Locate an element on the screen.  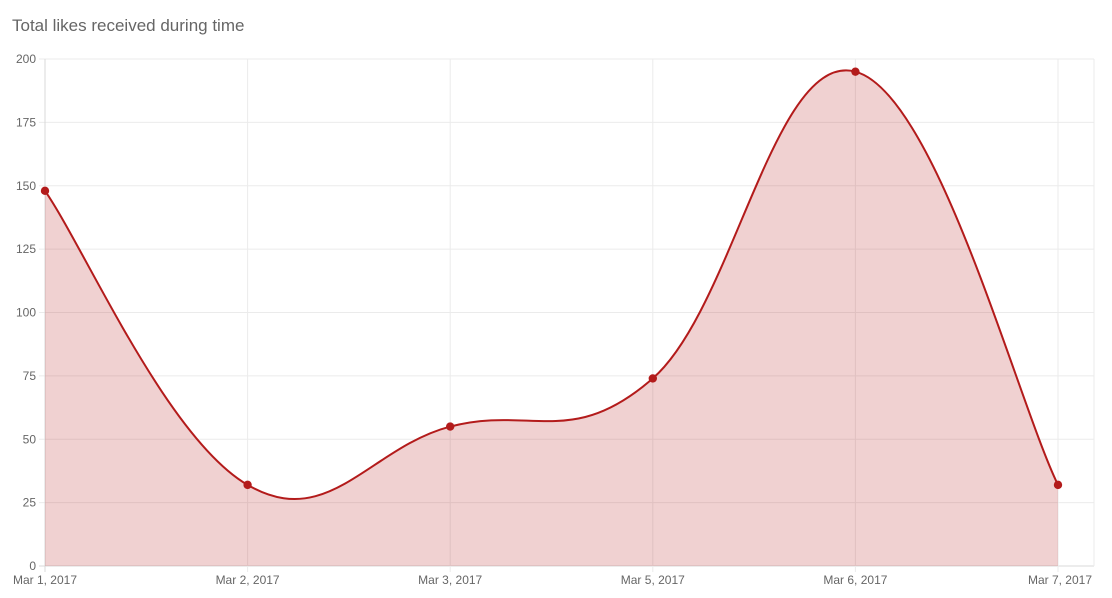
x-tick-label: Mar 5, 2017 is located at coordinates (653, 580).